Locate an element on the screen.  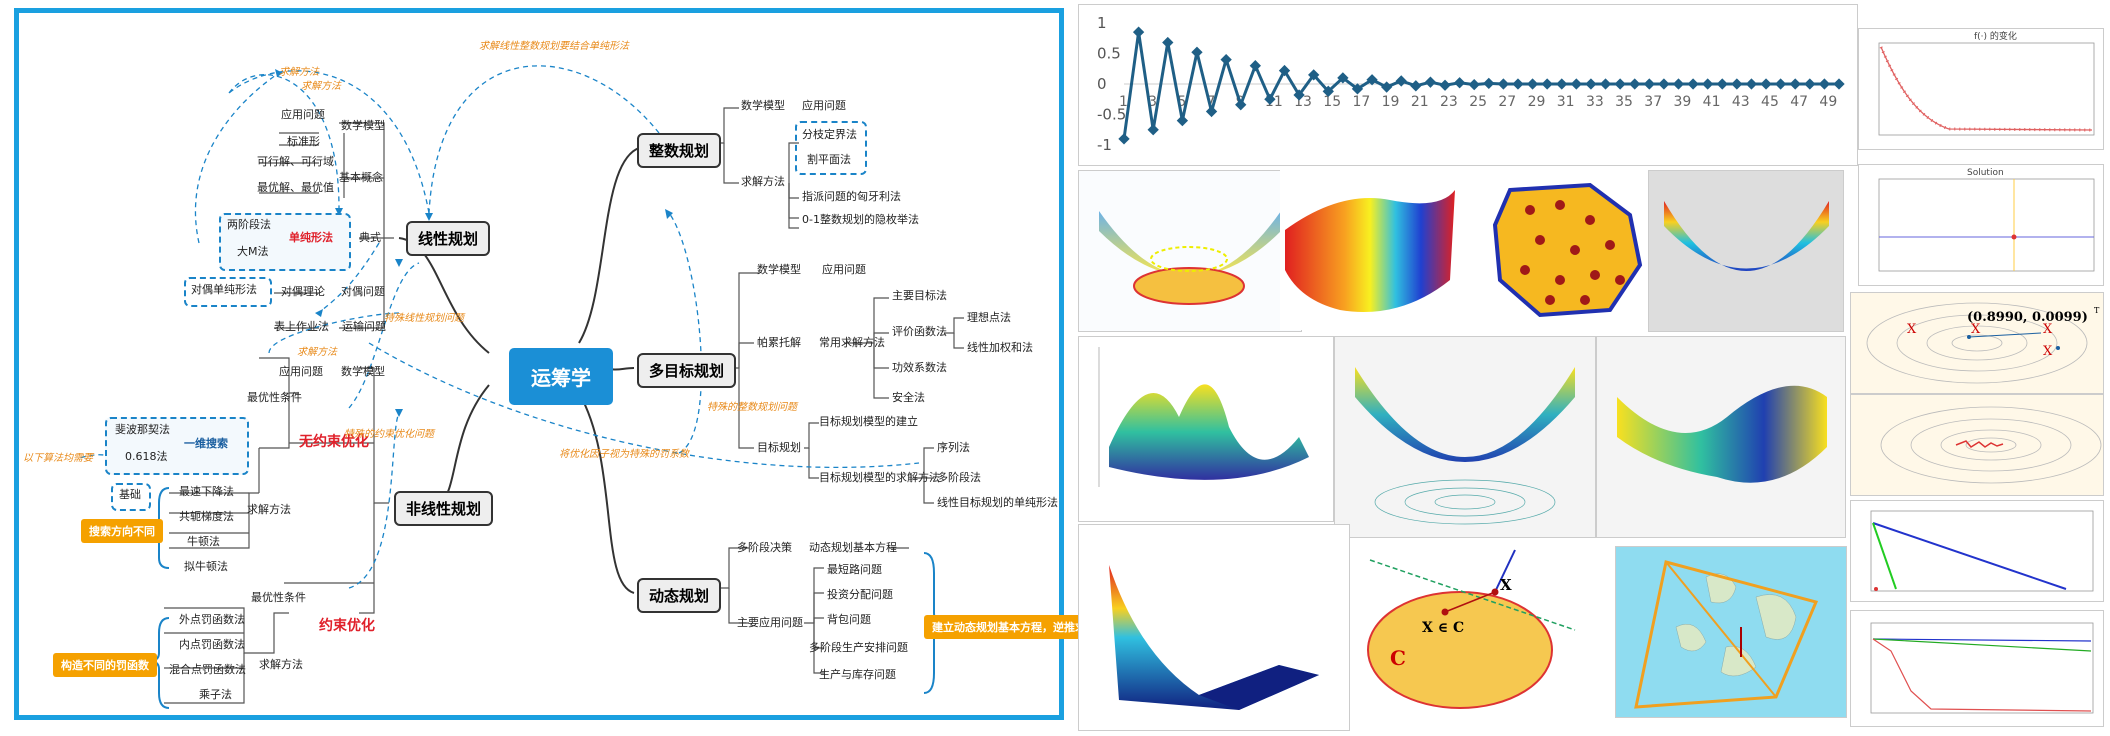
dp-multi-decision: 多阶段决策 is located at coordinates (764, 547).